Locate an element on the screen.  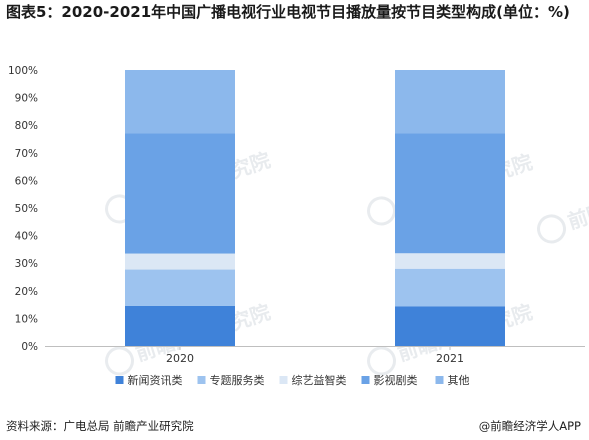
legend-label: 新闻资讯类 is located at coordinates (155, 380).